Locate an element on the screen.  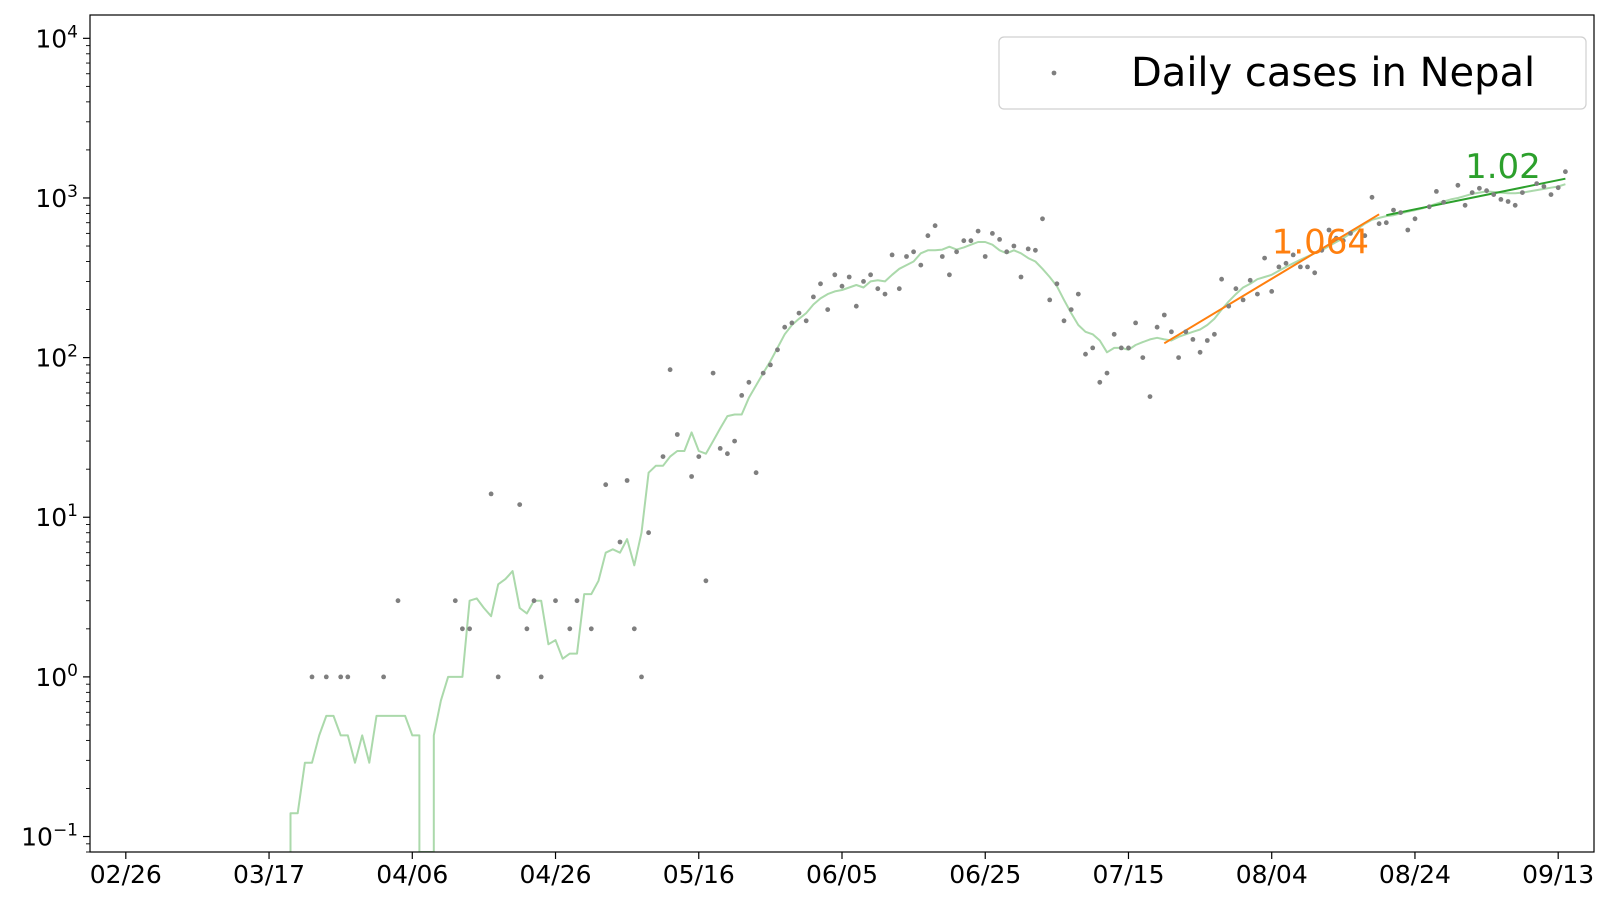
y-tick-label: 10³ is located at coordinates (56, 197).